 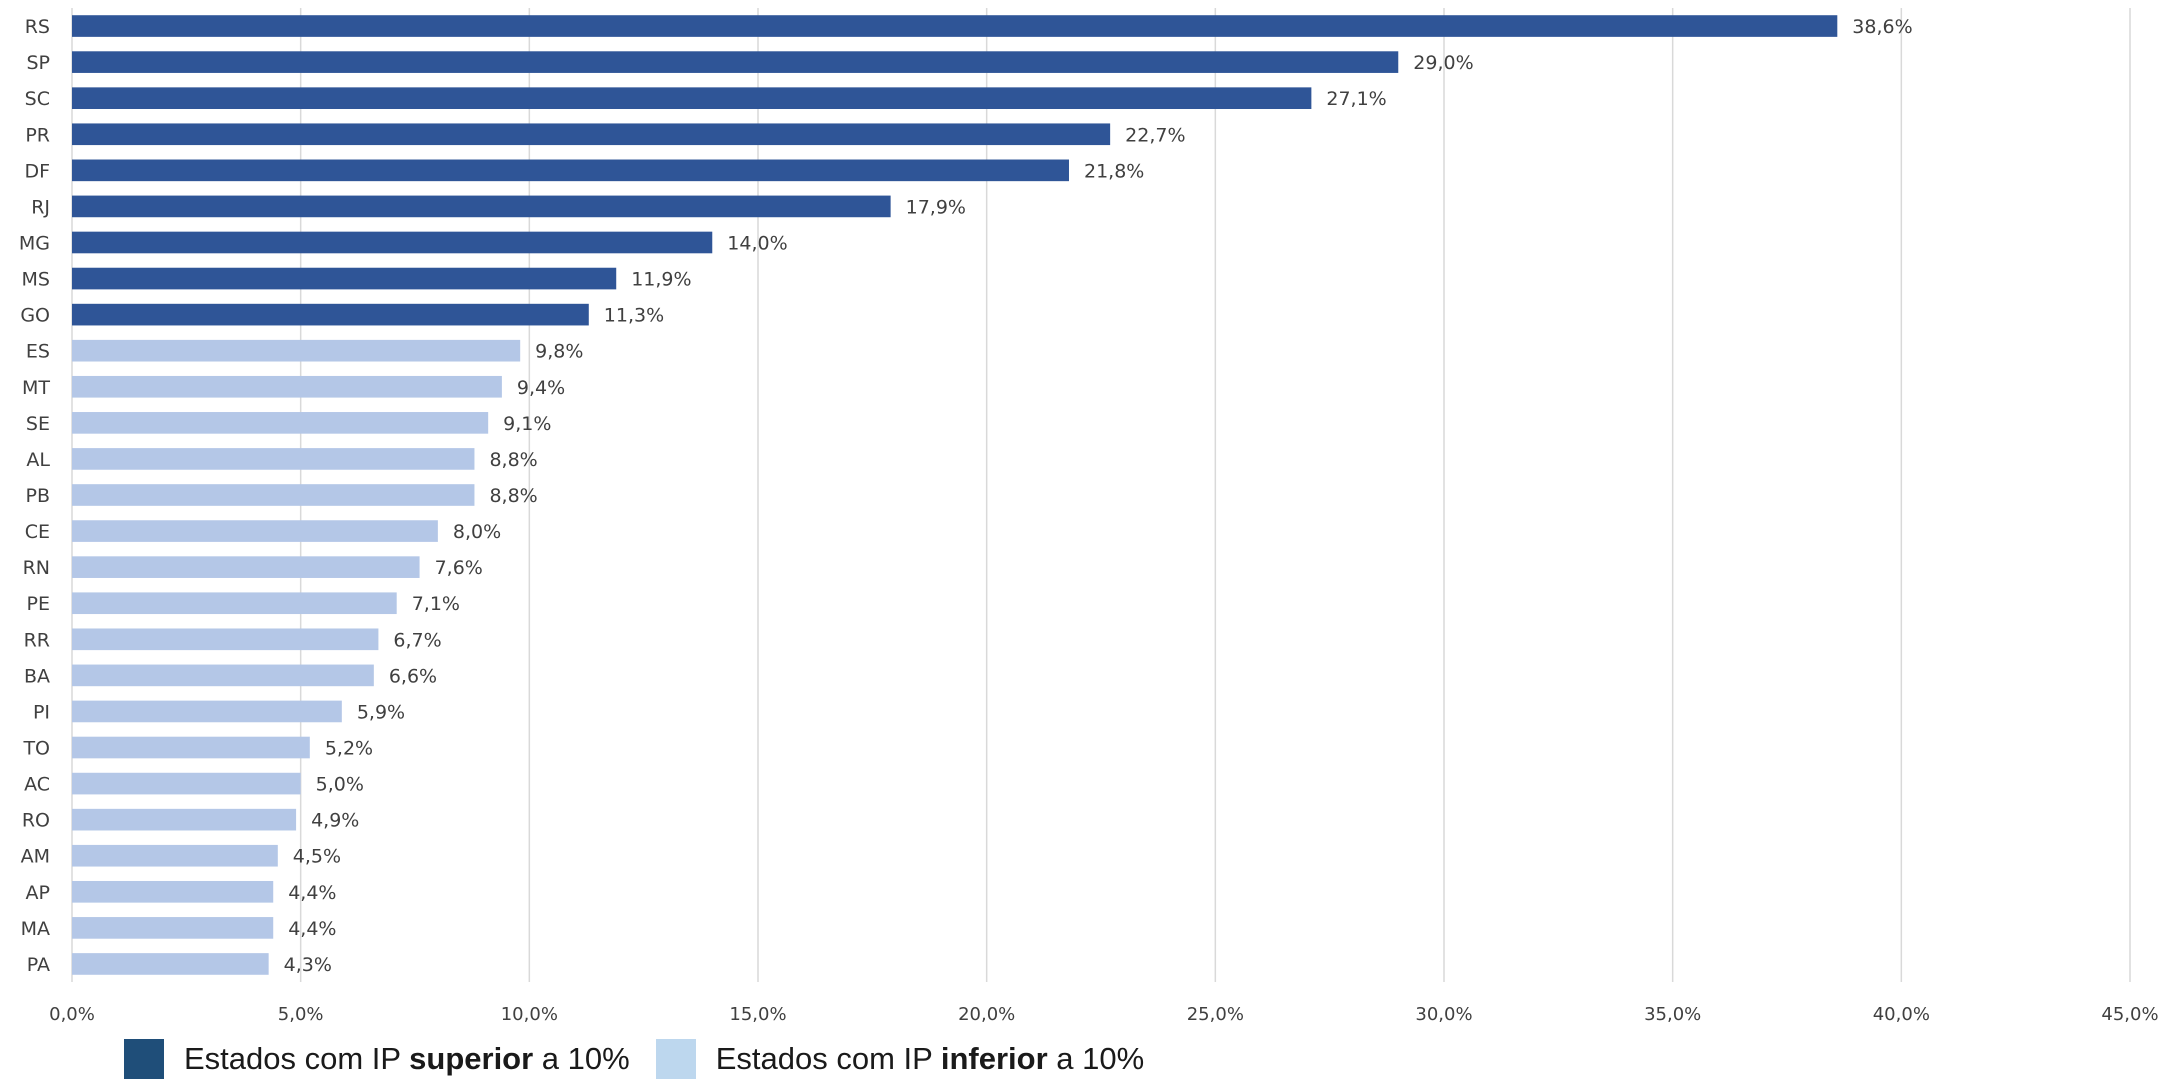 I want to click on bar-ce, so click(x=255, y=531).